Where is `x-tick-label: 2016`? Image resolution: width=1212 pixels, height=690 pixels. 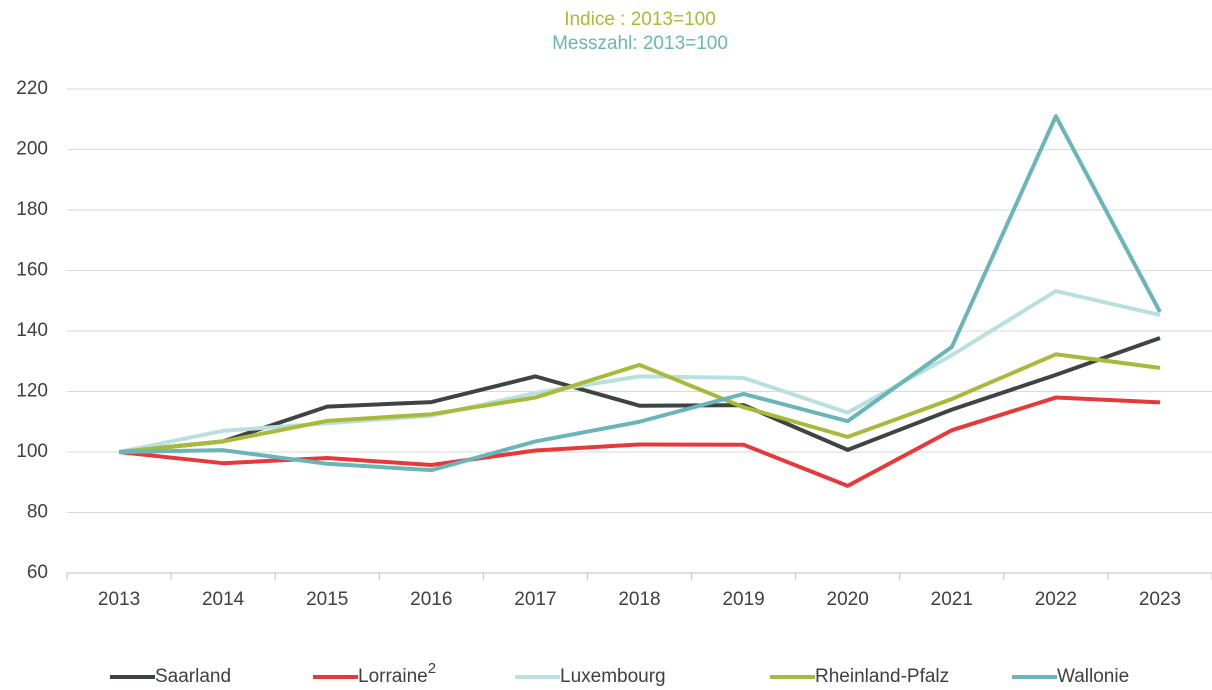 x-tick-label: 2016 is located at coordinates (431, 599).